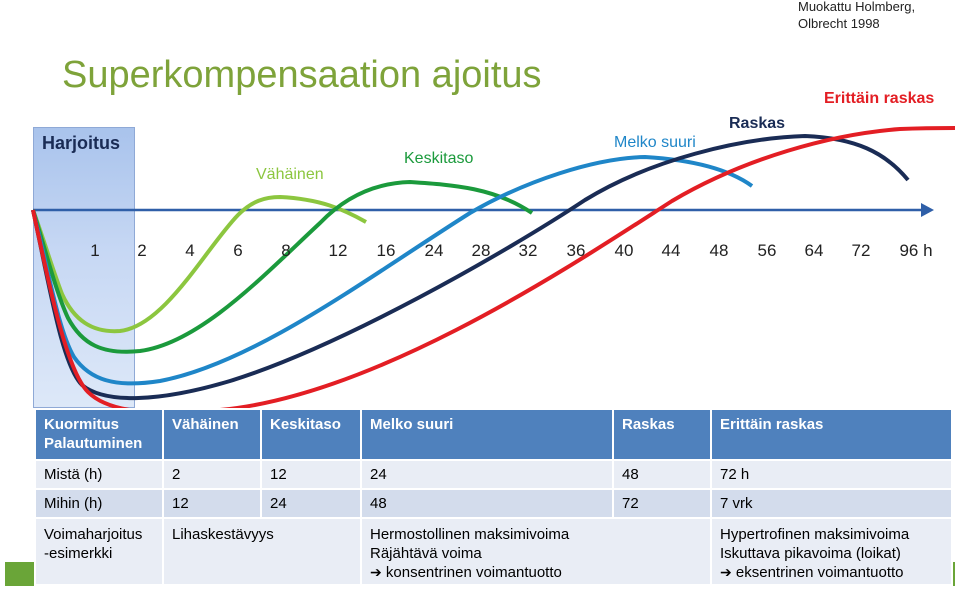 The image size is (960, 592). What do you see at coordinates (302, 75) in the screenshot?
I see `page-title: Superkompensaation ajoitus` at bounding box center [302, 75].